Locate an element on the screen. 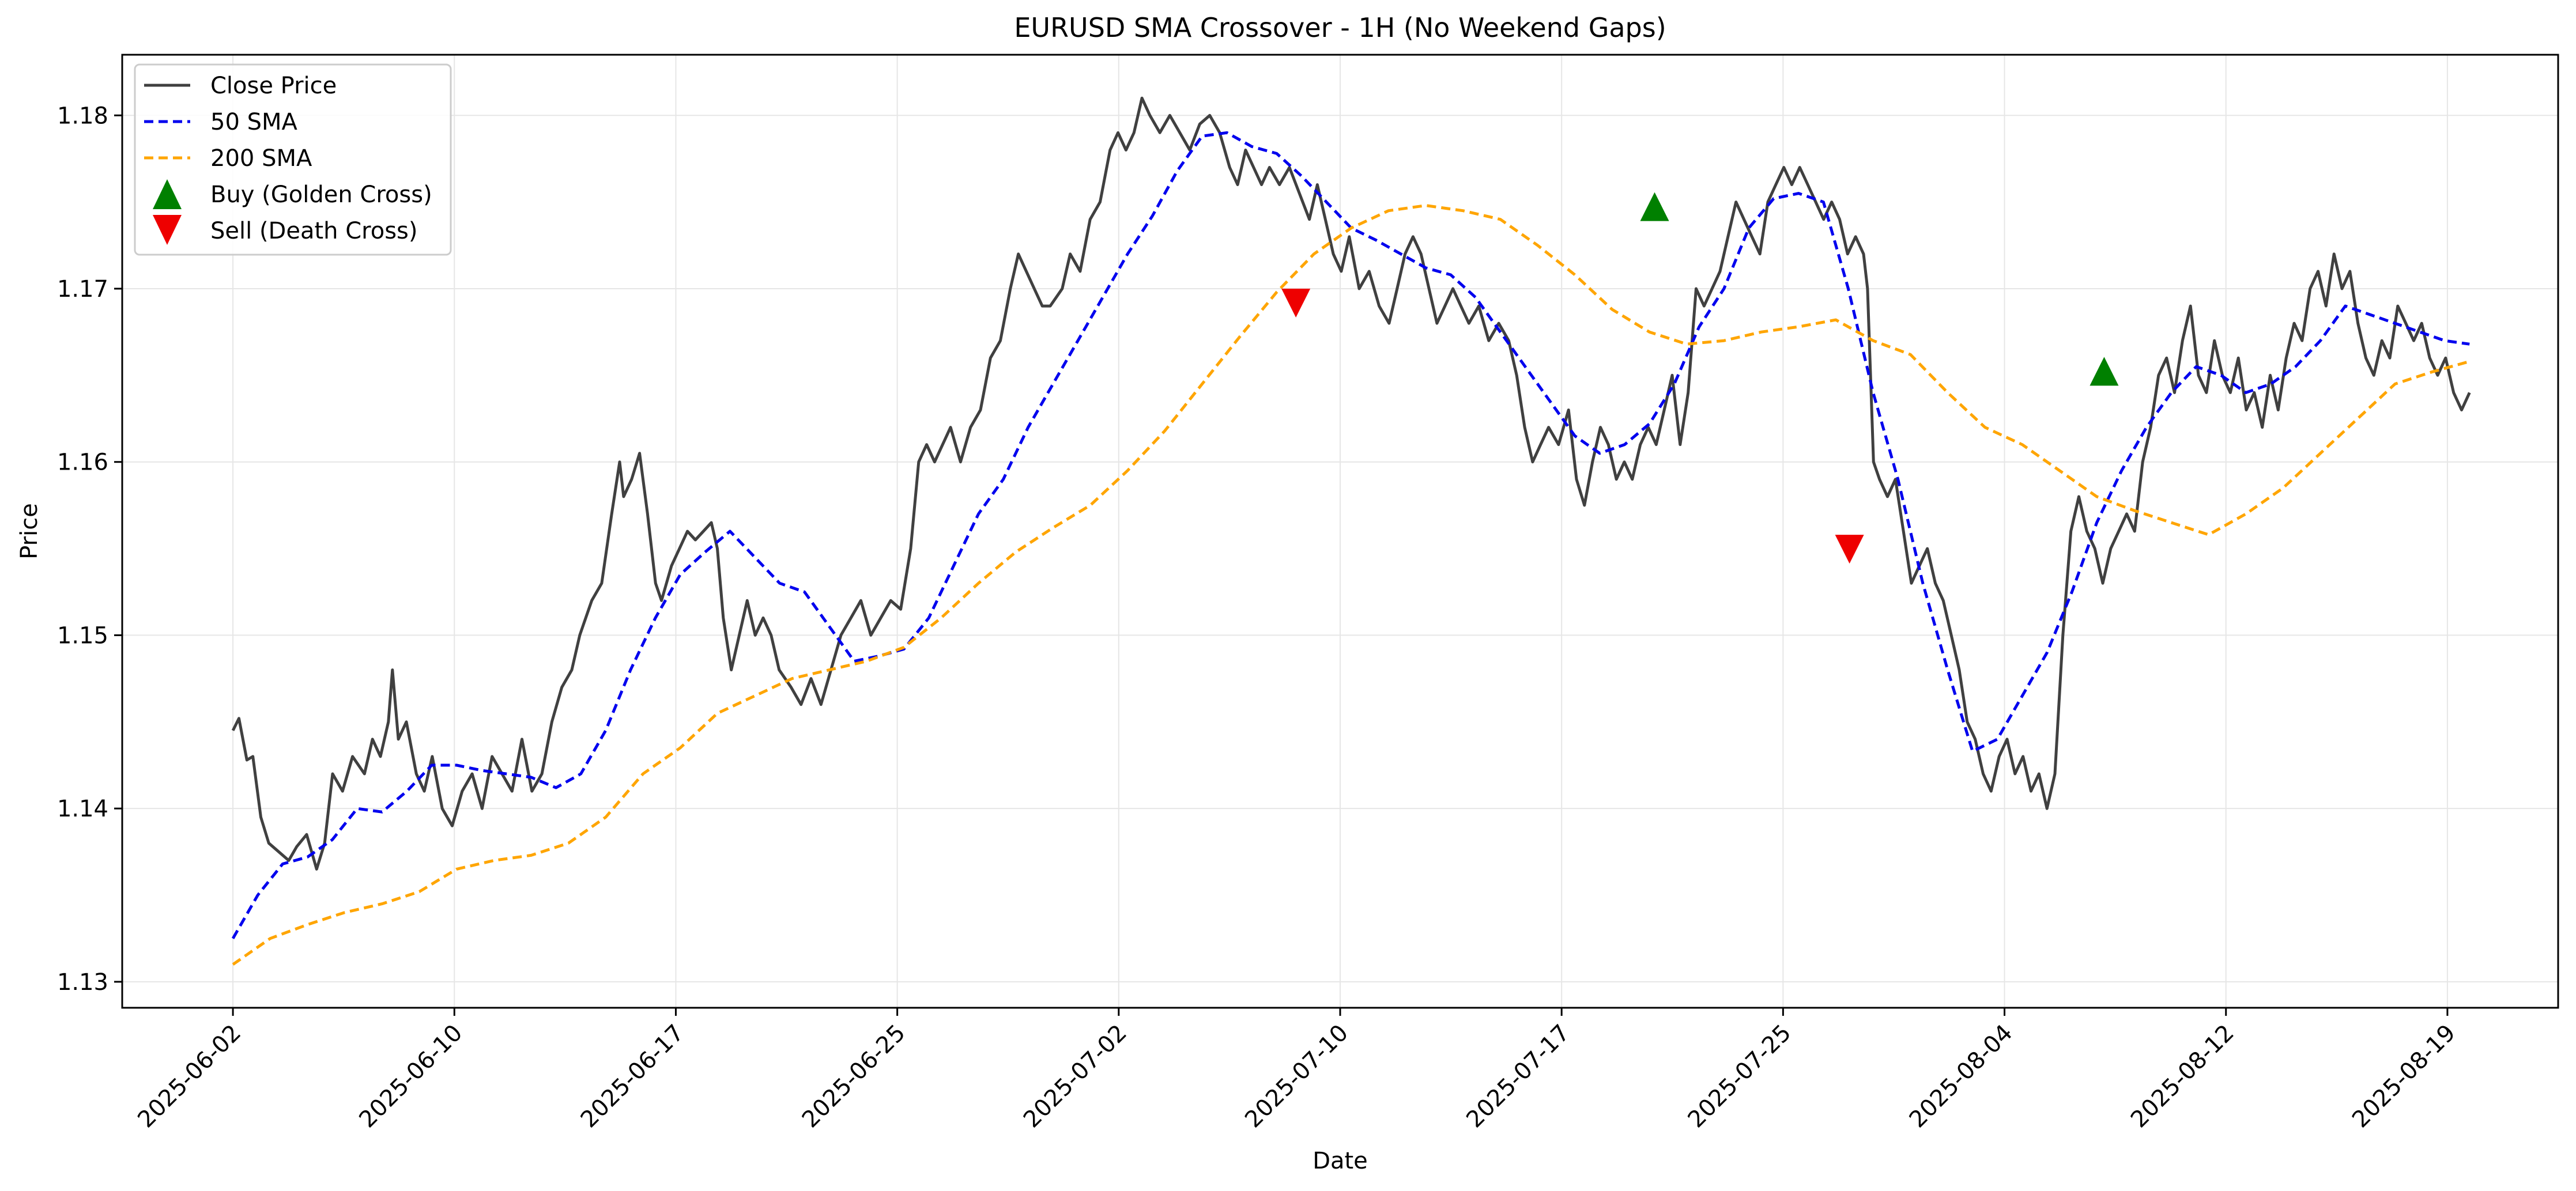 This screenshot has height=1191, width=2576. legend-swatch-sell is located at coordinates (167, 230).